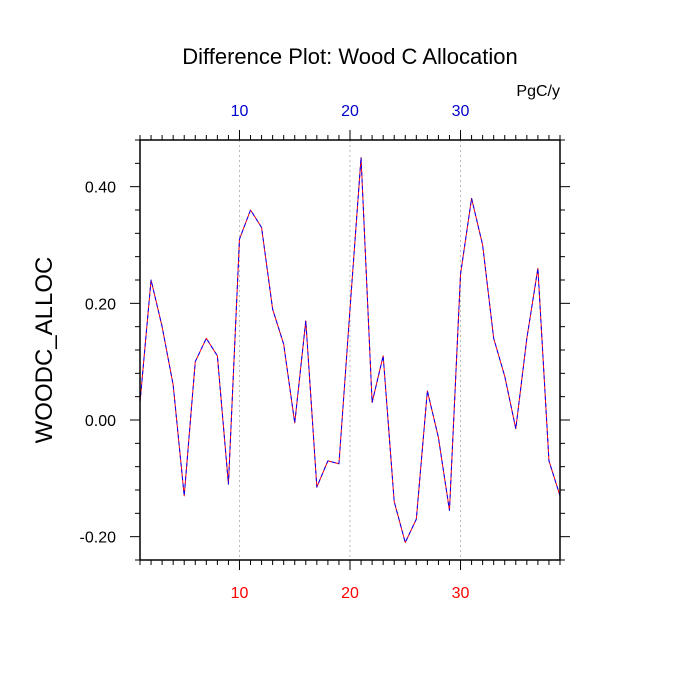 This screenshot has height=700, width=700. I want to click on x-tick-label-bottom: 10, so click(240, 593).